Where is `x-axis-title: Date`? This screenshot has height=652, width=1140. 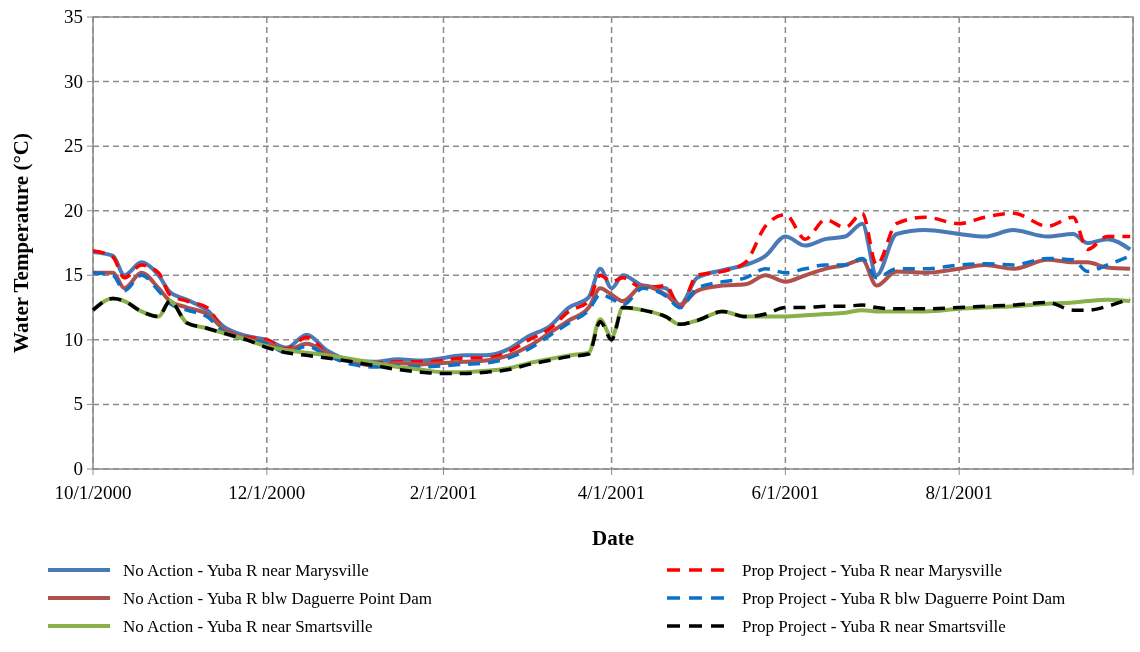 x-axis-title: Date is located at coordinates (613, 538).